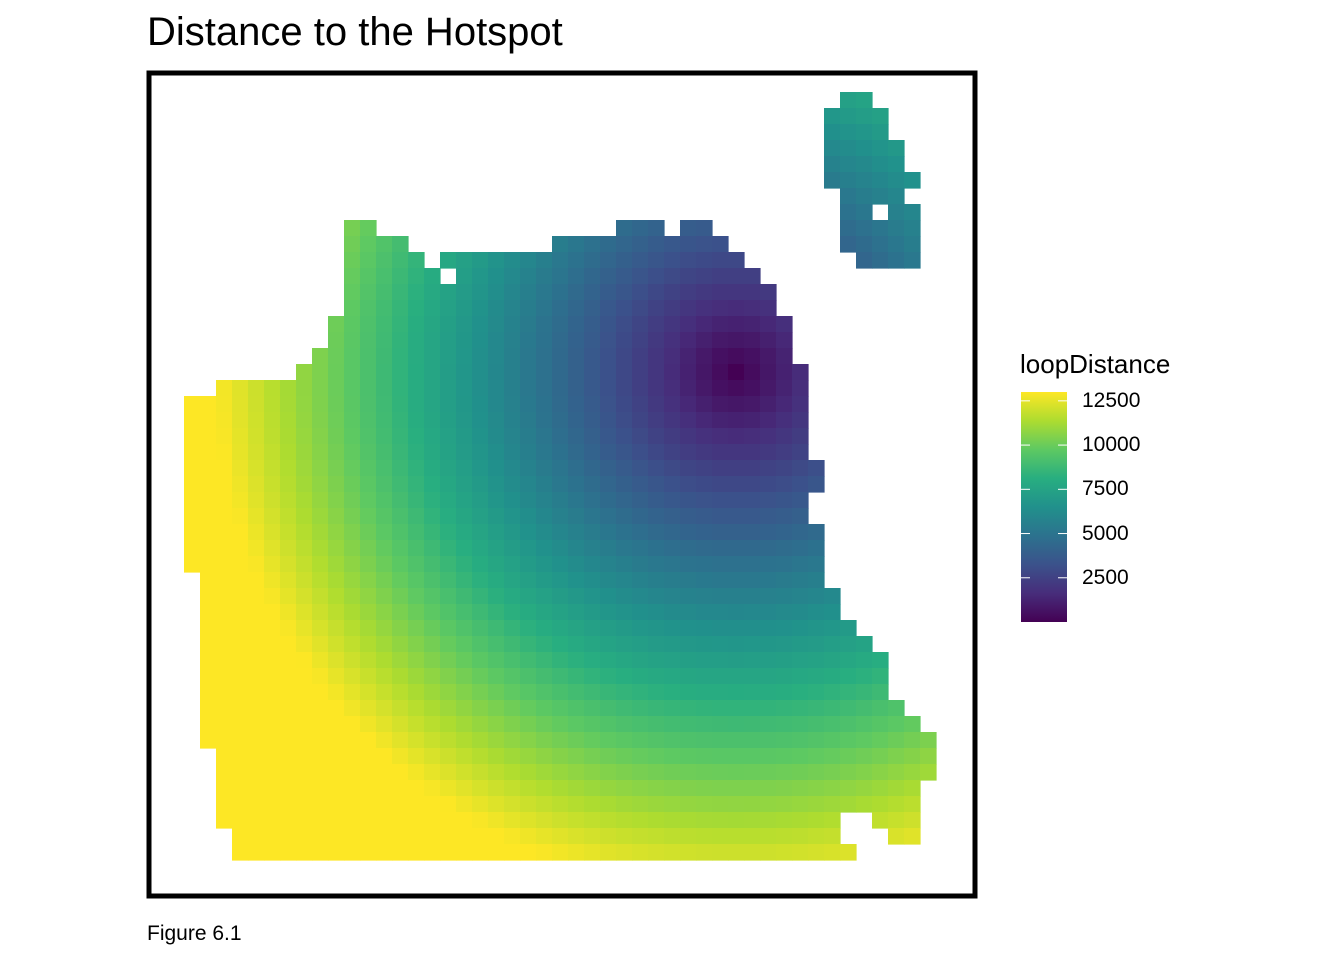 This screenshot has width=1344, height=960. What do you see at coordinates (1044, 507) in the screenshot?
I see `legend-colorbar` at bounding box center [1044, 507].